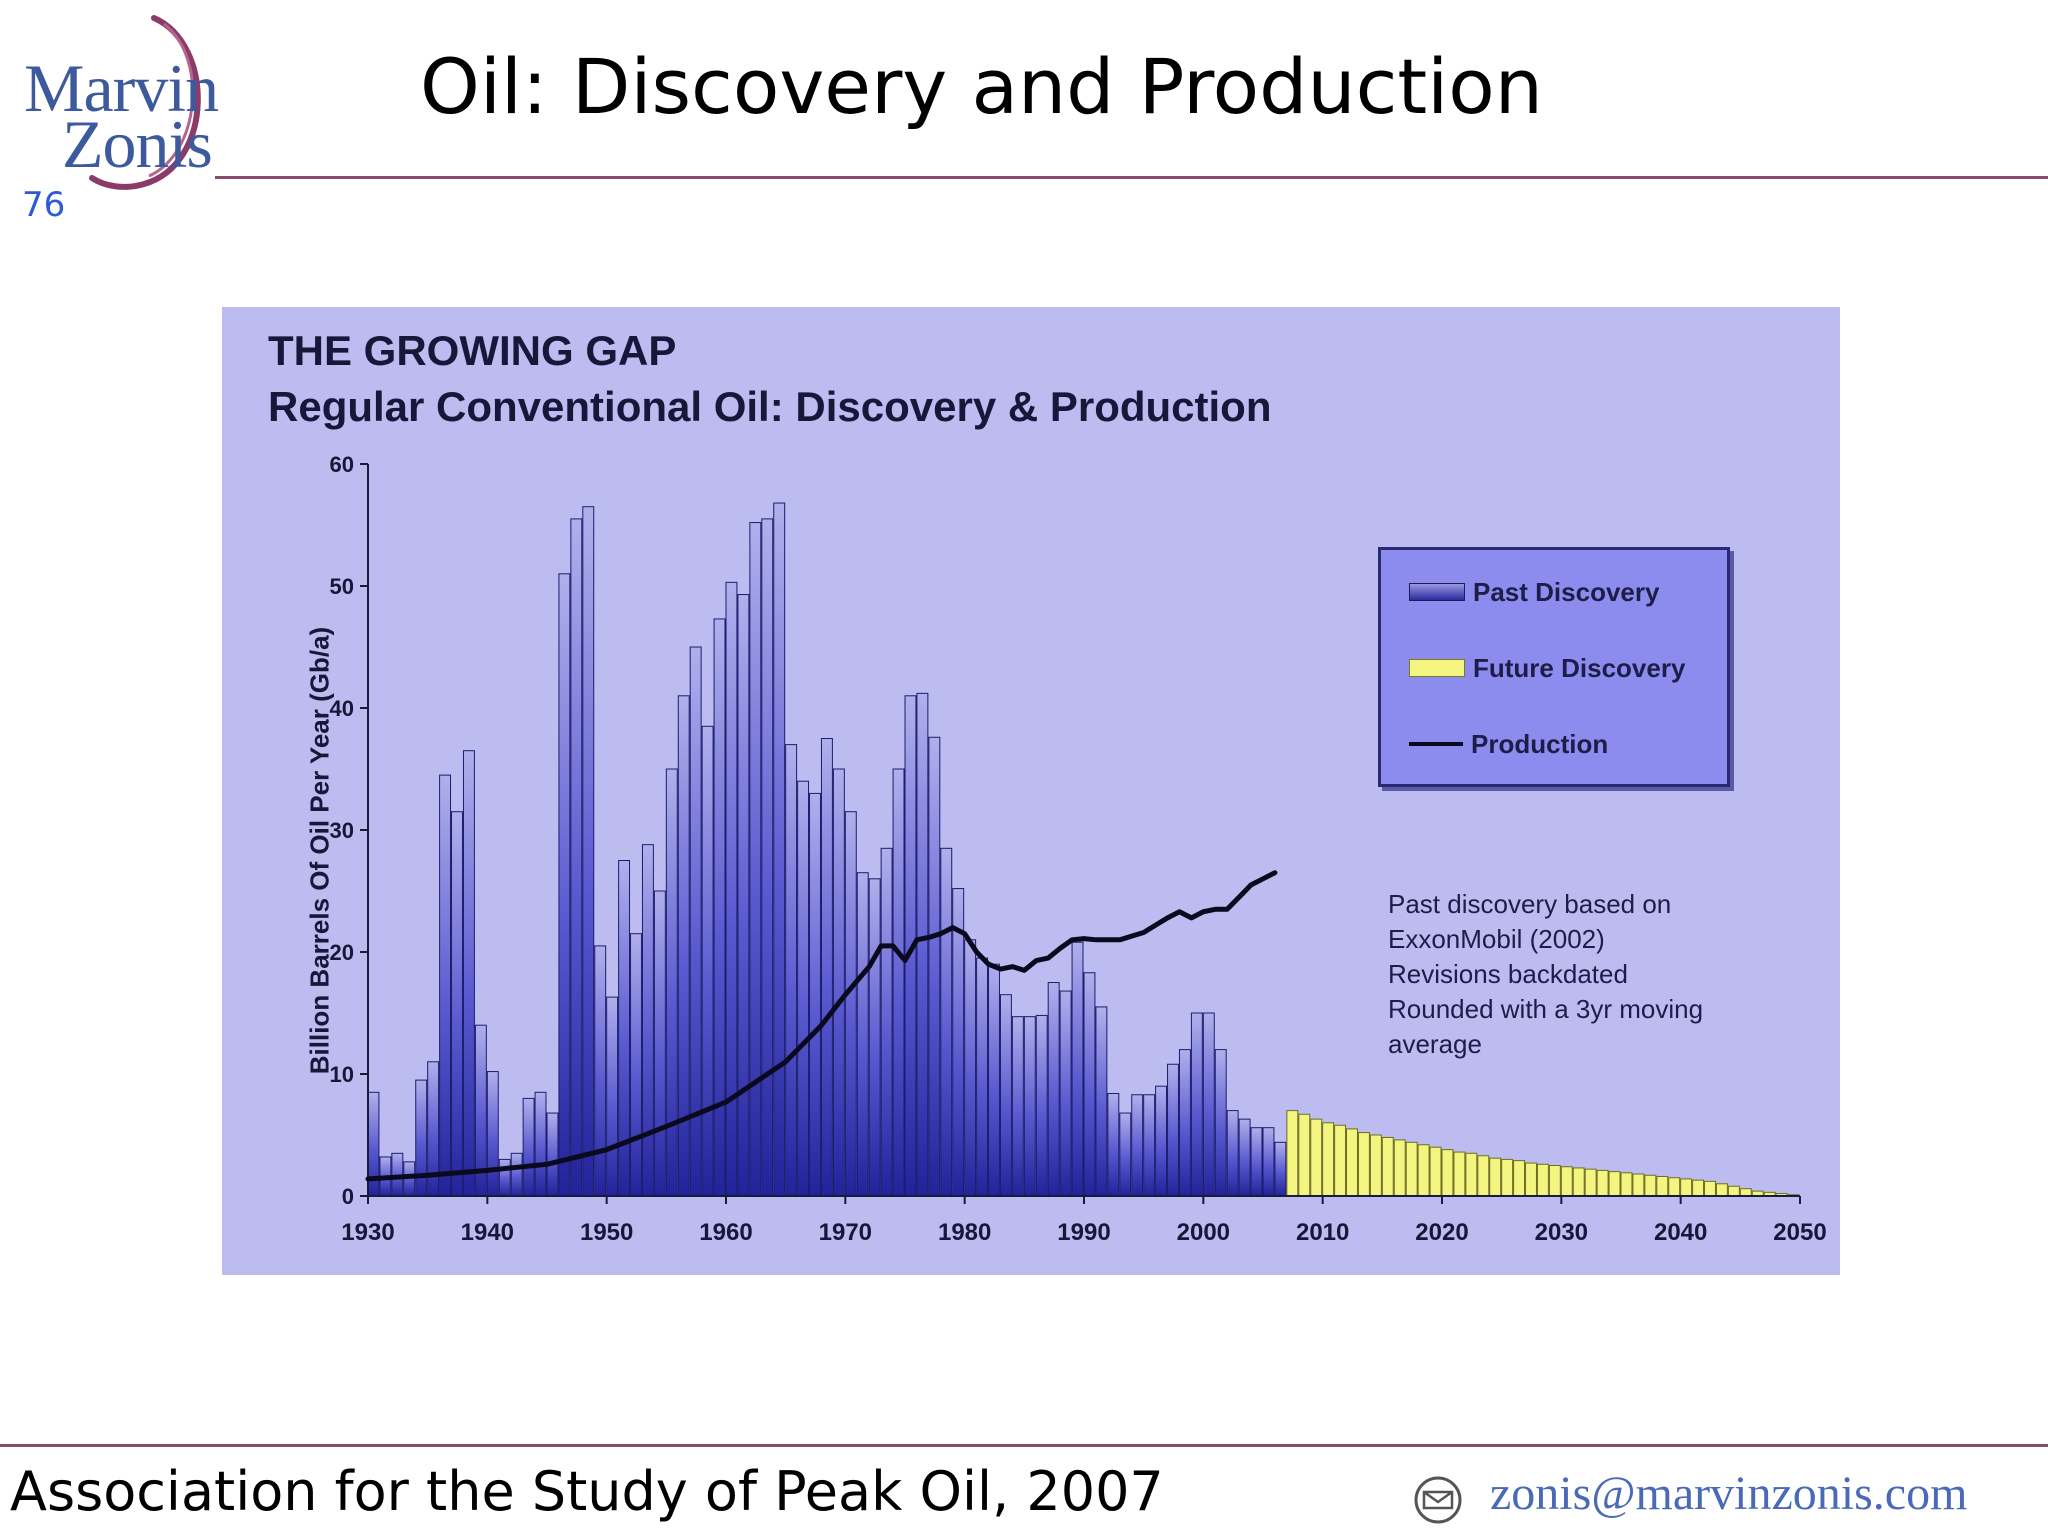 The width and height of the screenshot is (2048, 1536). Describe the element at coordinates (1534, 592) in the screenshot. I see `legend-entry-past-discovery: Past Discovery` at that location.